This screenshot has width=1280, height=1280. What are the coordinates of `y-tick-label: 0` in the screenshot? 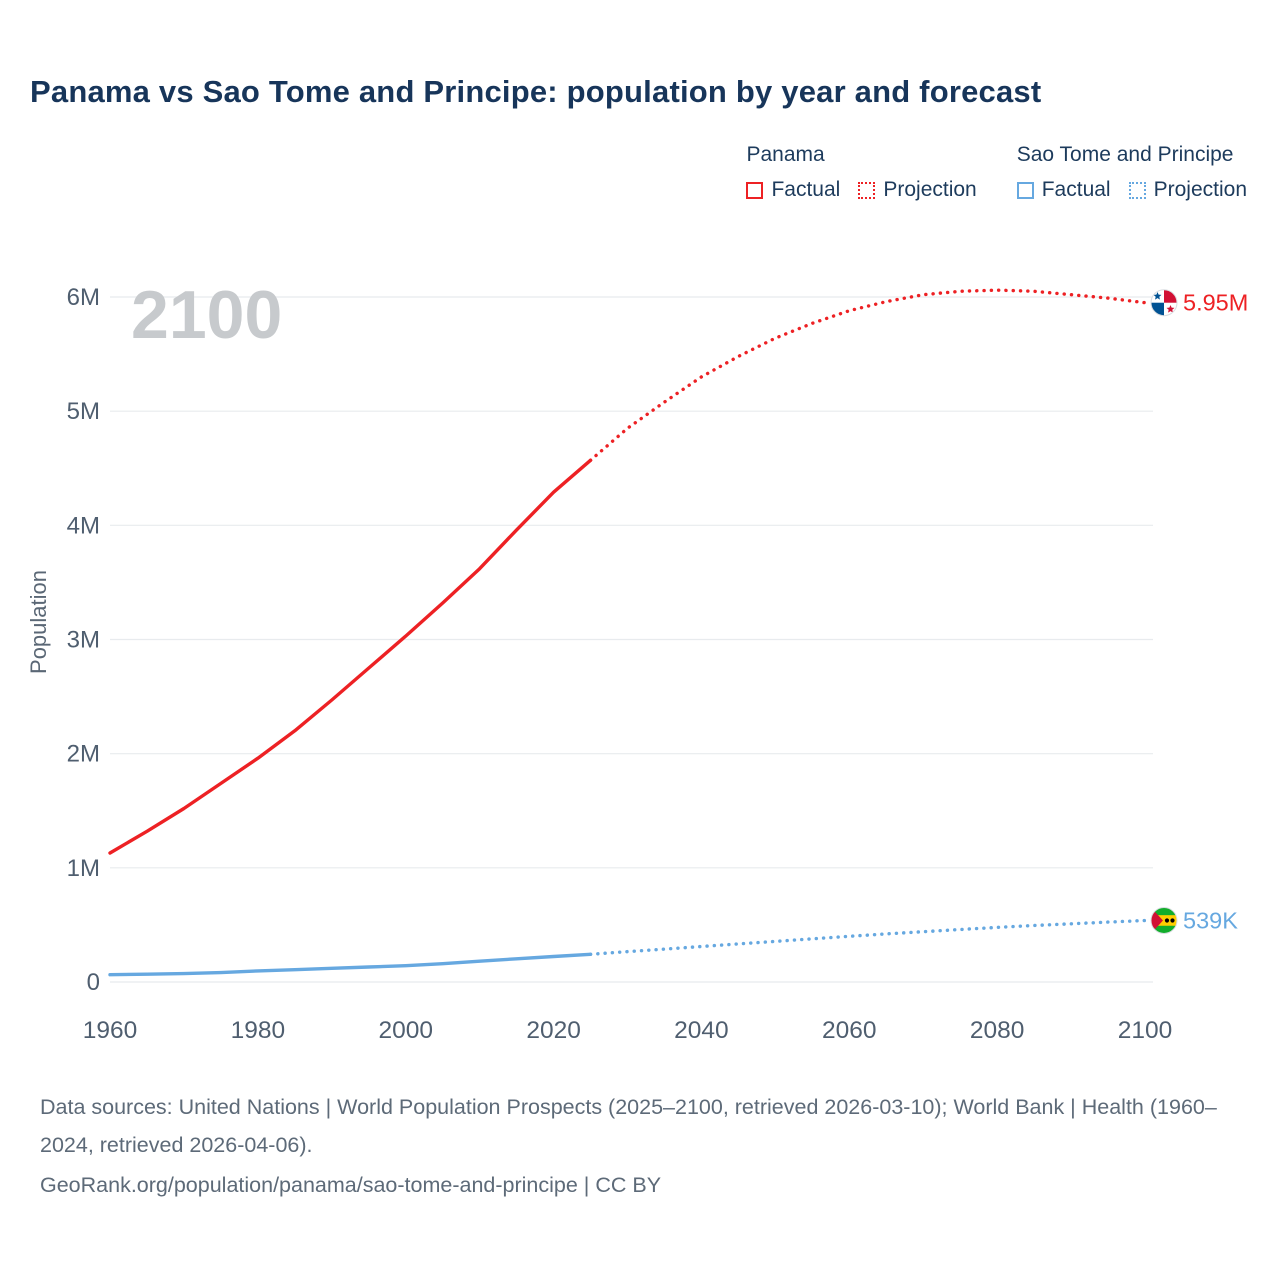 It's located at (93, 982).